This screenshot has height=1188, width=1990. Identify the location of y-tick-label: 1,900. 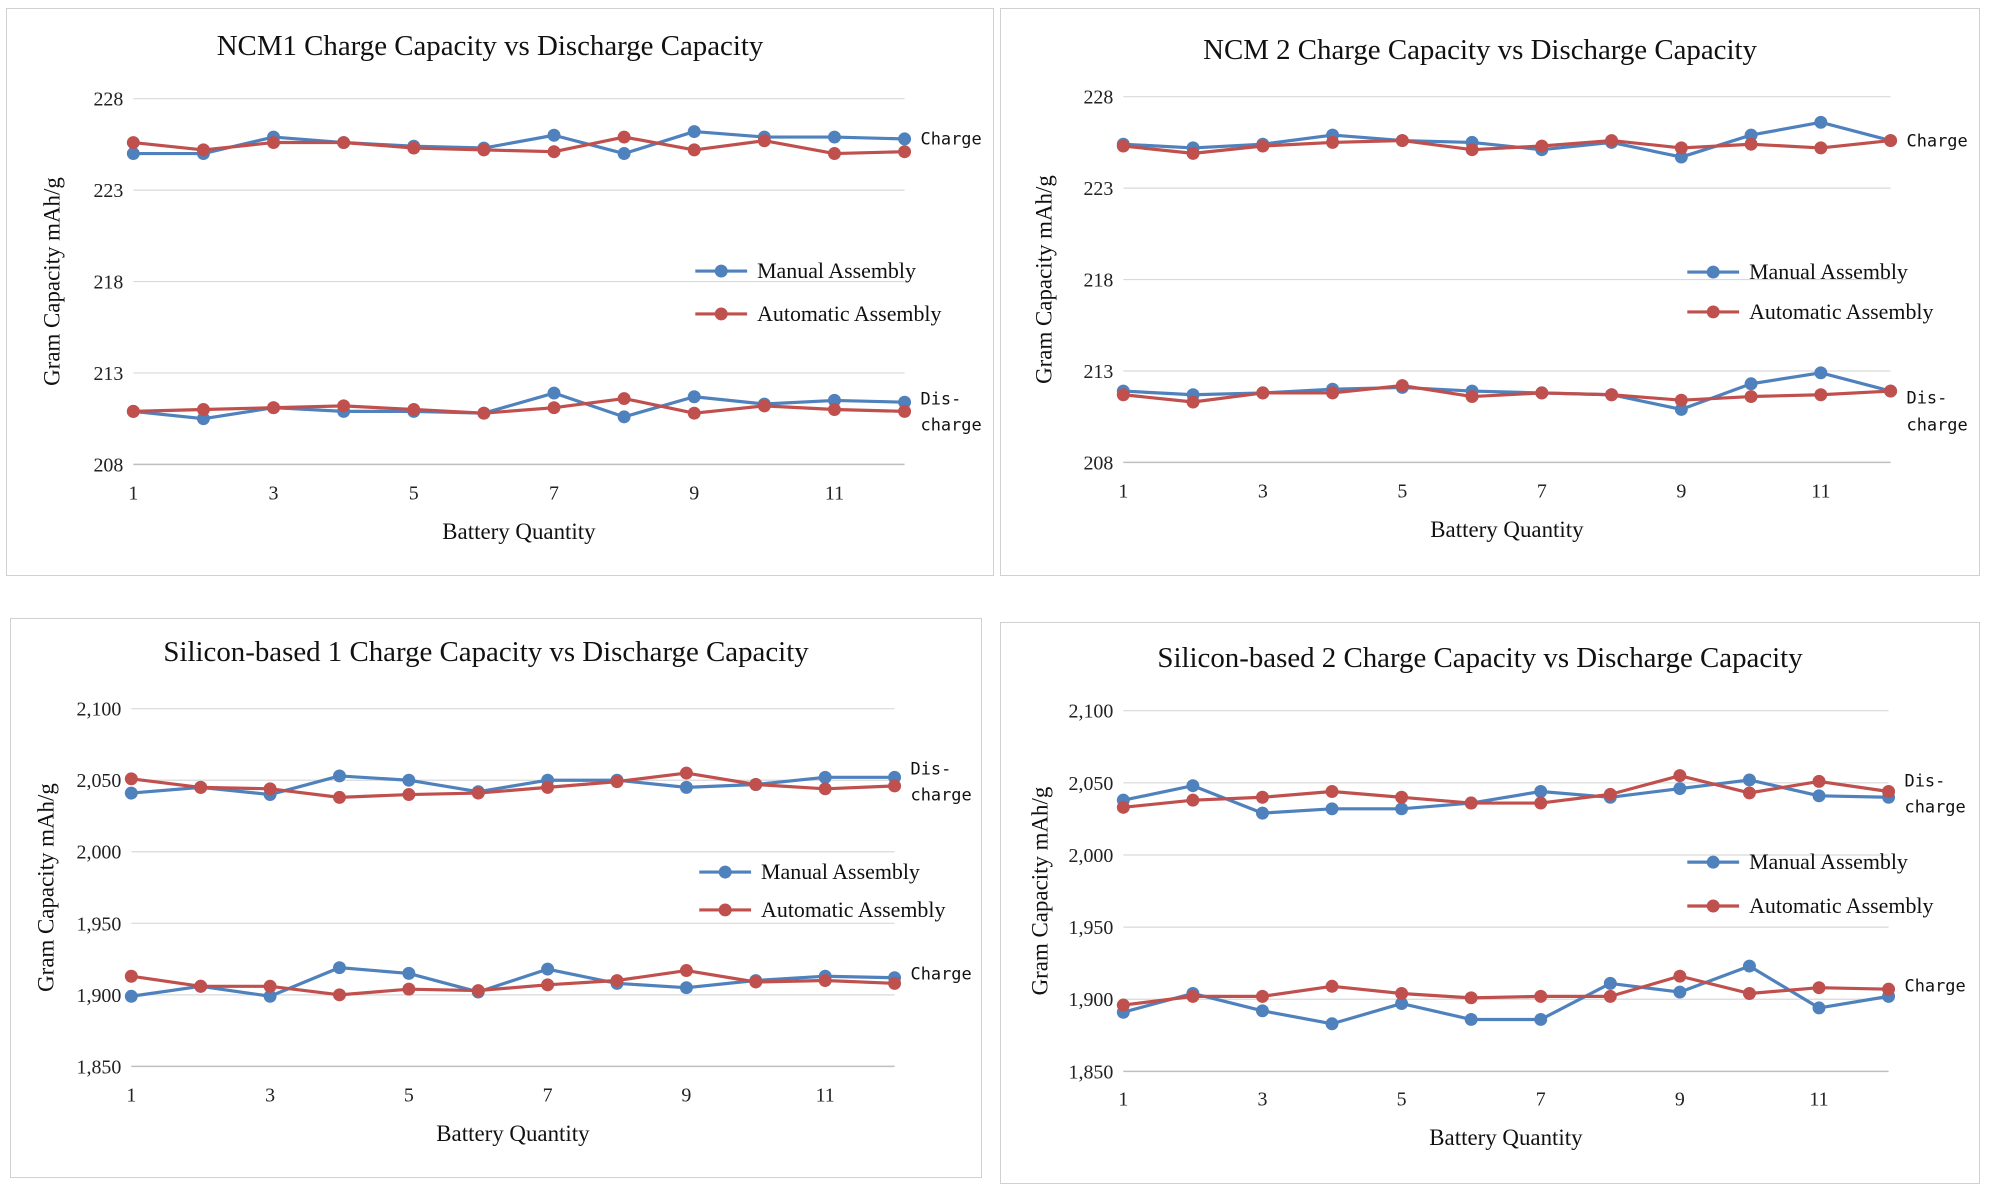
(1091, 1000).